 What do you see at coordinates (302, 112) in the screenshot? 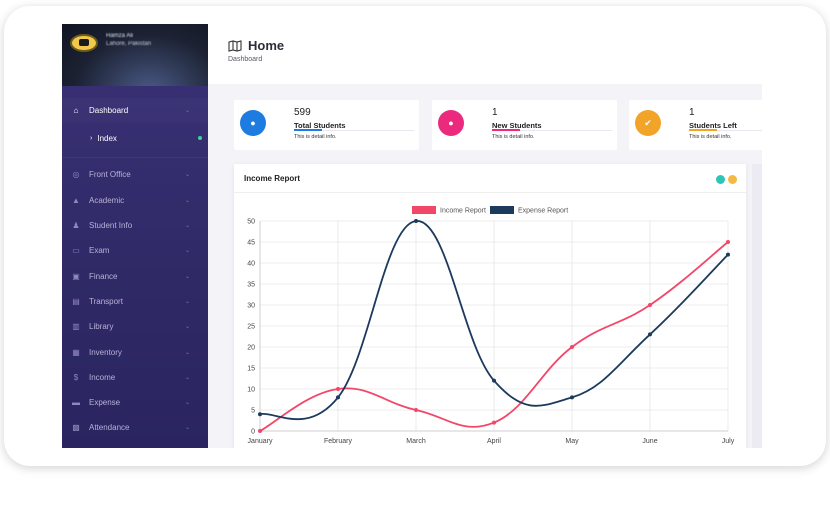
I see `stat-value: 599` at bounding box center [302, 112].